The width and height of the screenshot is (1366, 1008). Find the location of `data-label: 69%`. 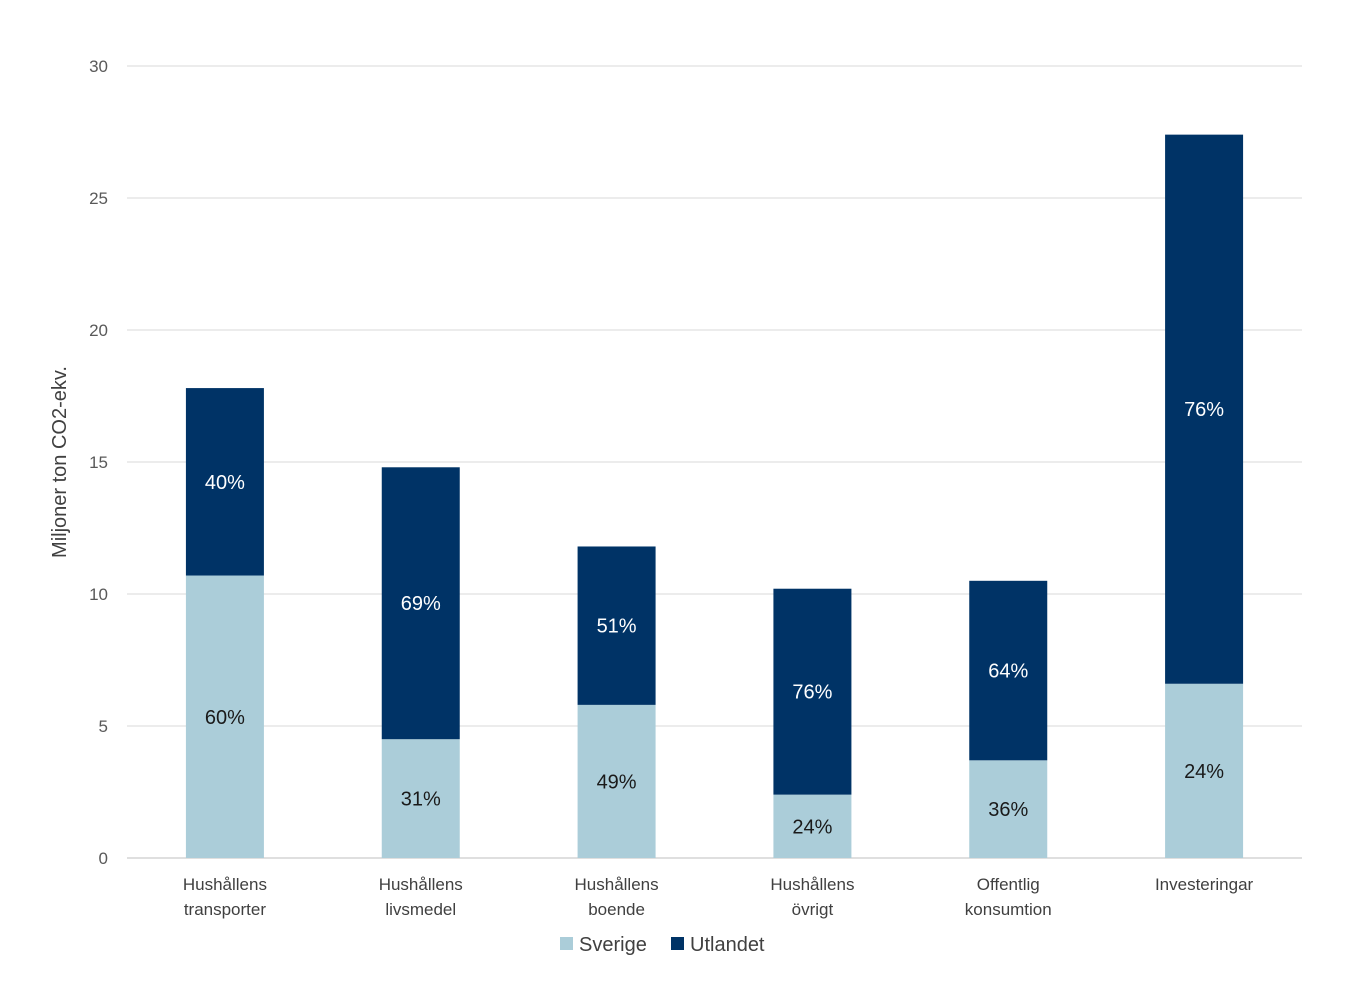

data-label: 69% is located at coordinates (421, 604).